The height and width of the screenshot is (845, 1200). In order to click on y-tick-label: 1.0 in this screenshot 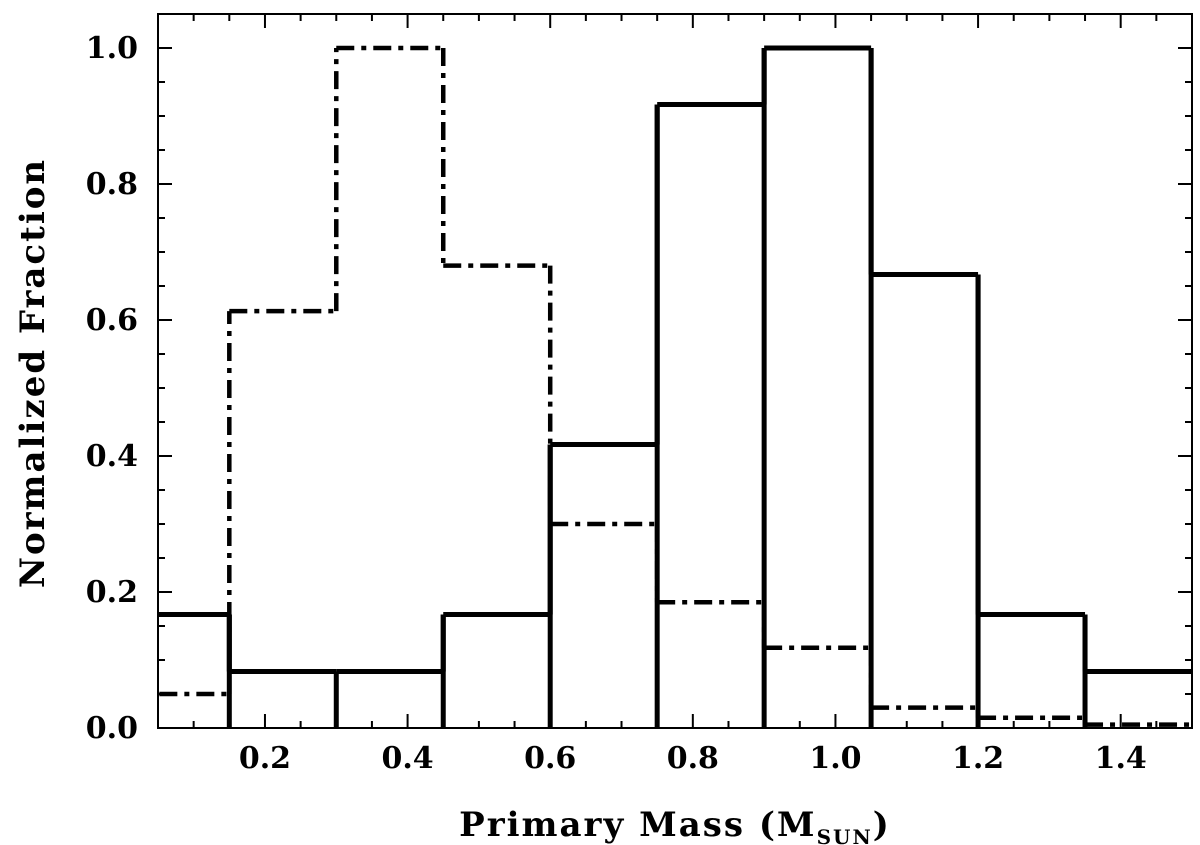, I will do `click(112, 48)`.